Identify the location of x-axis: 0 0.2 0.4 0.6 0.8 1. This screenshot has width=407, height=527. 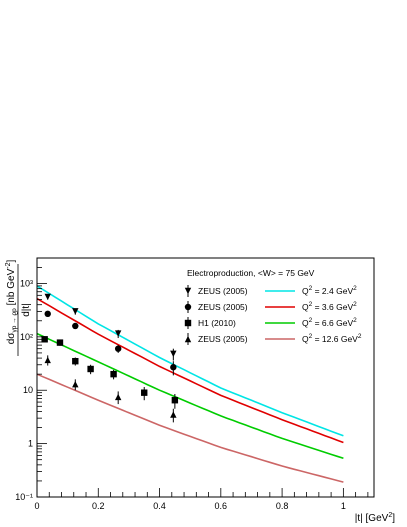
(201, 499).